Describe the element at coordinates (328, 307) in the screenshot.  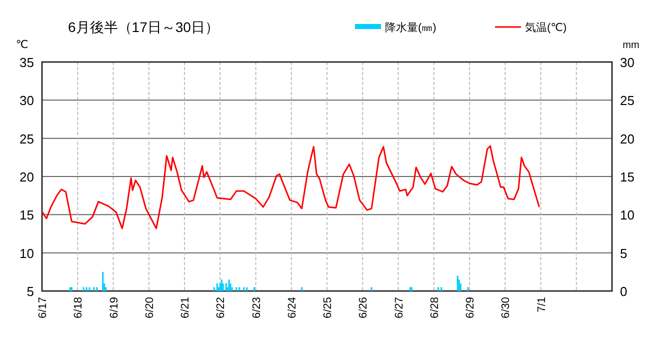
I see `x-tick-label: 6/25` at that location.